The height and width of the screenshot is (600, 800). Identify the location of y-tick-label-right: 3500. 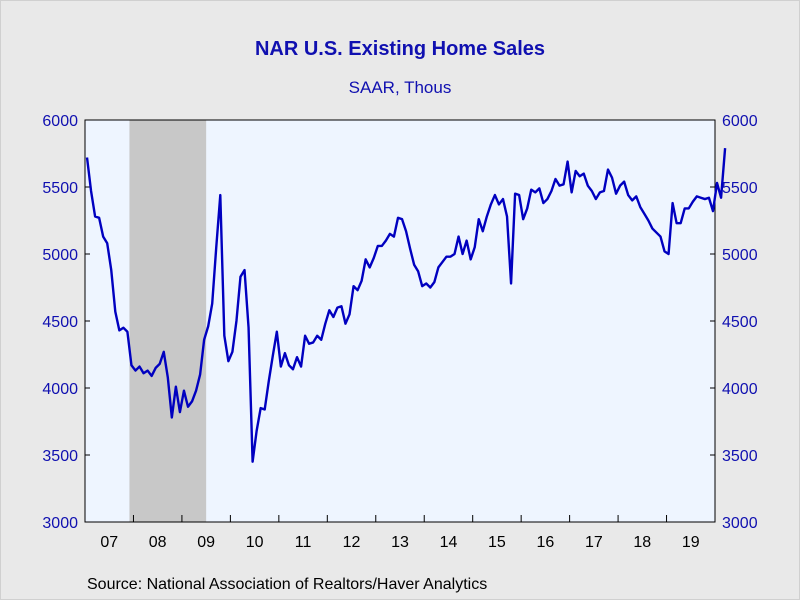
(740, 456).